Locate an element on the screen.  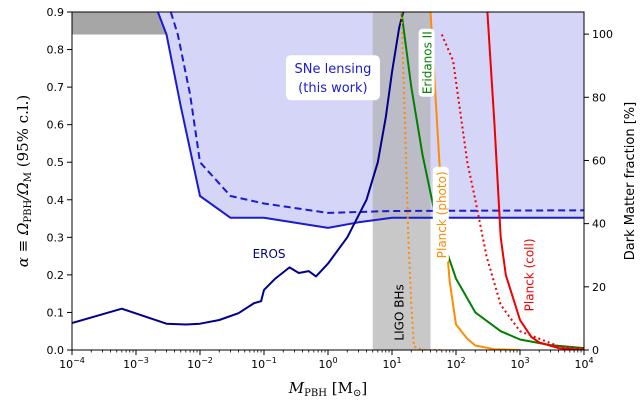
y-tick-label: 0.1 is located at coordinates (56, 312).